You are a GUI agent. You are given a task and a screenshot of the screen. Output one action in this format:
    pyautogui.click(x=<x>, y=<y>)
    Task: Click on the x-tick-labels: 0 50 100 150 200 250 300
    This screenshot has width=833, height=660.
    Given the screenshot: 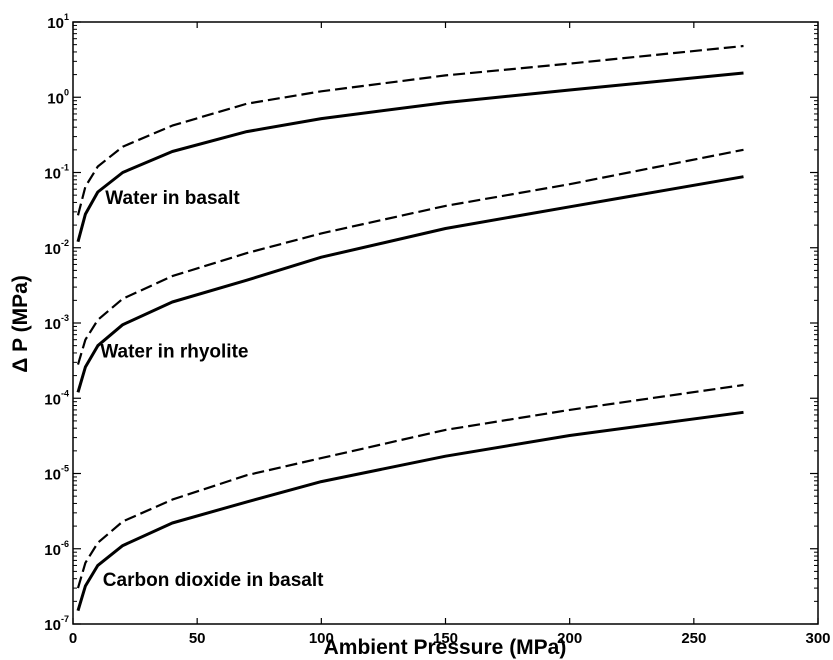 What is the action you would take?
    pyautogui.click(x=450, y=638)
    